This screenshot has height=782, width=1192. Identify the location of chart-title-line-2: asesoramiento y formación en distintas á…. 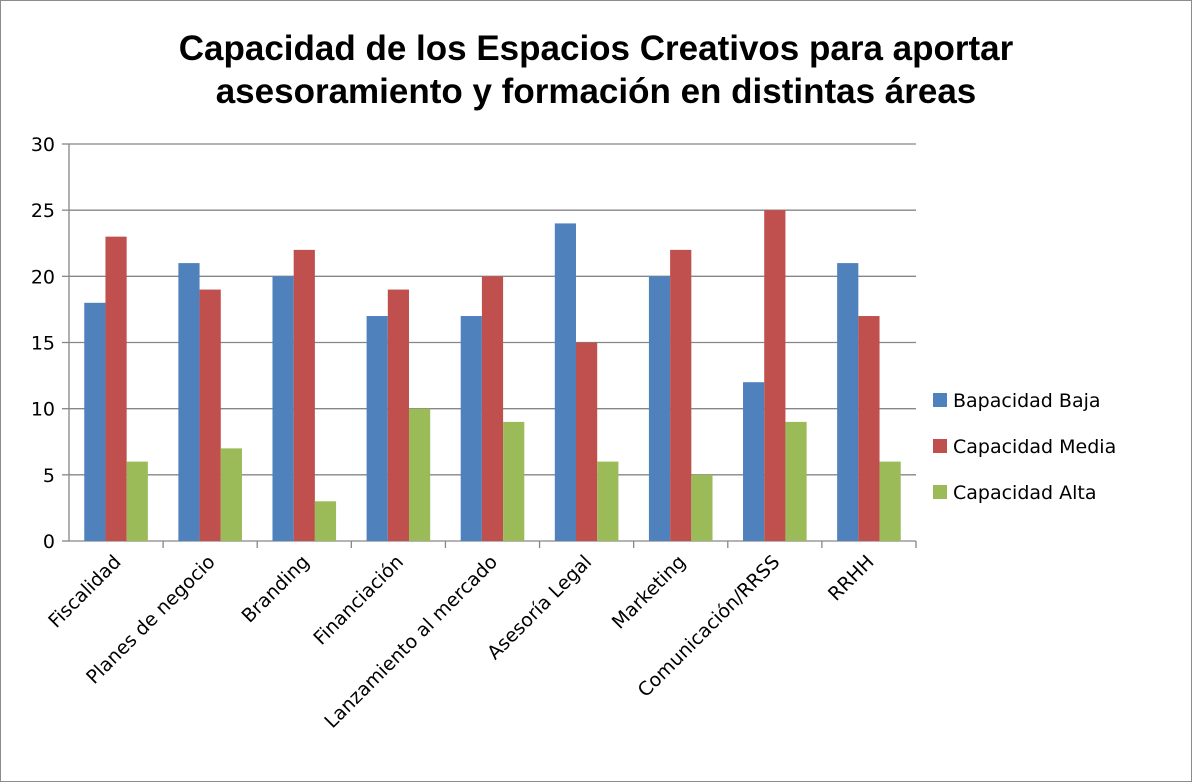
(596, 91).